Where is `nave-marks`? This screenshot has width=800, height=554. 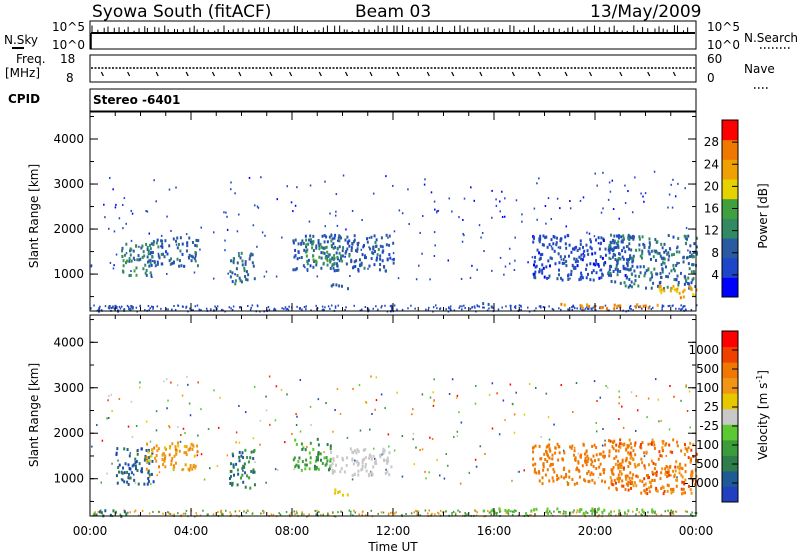
nave-marks is located at coordinates (388, 74).